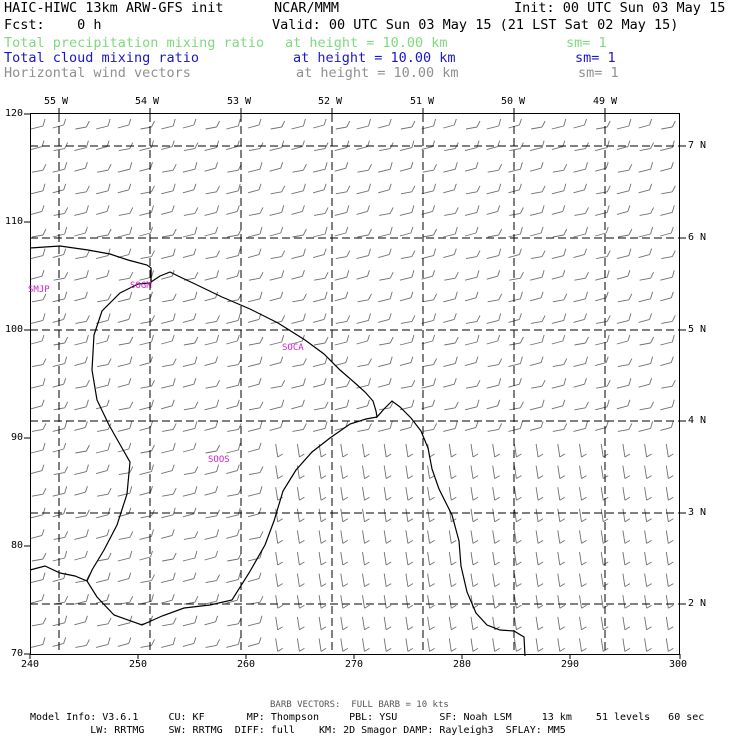  What do you see at coordinates (595, 58) in the screenshot?
I see `field-cloud-sm: sm= 1` at bounding box center [595, 58].